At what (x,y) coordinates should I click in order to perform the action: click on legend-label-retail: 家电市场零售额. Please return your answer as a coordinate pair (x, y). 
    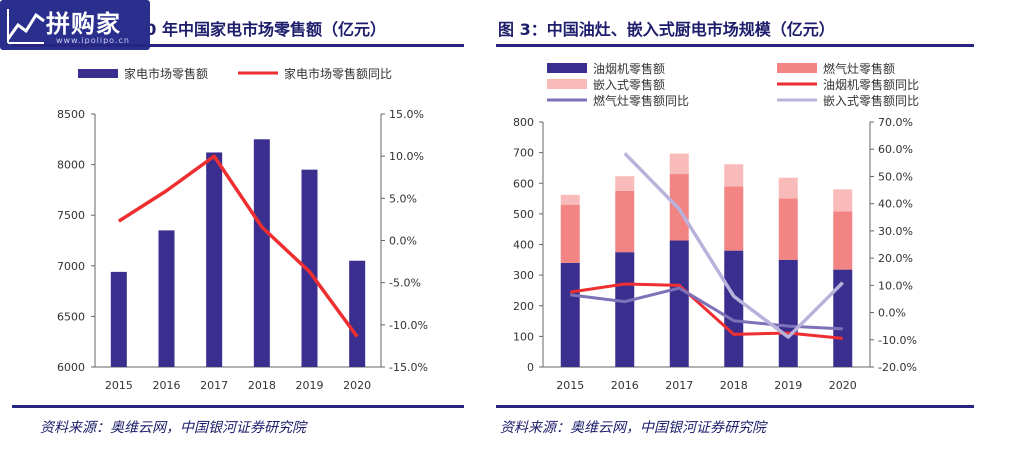
    Looking at the image, I should click on (166, 73).